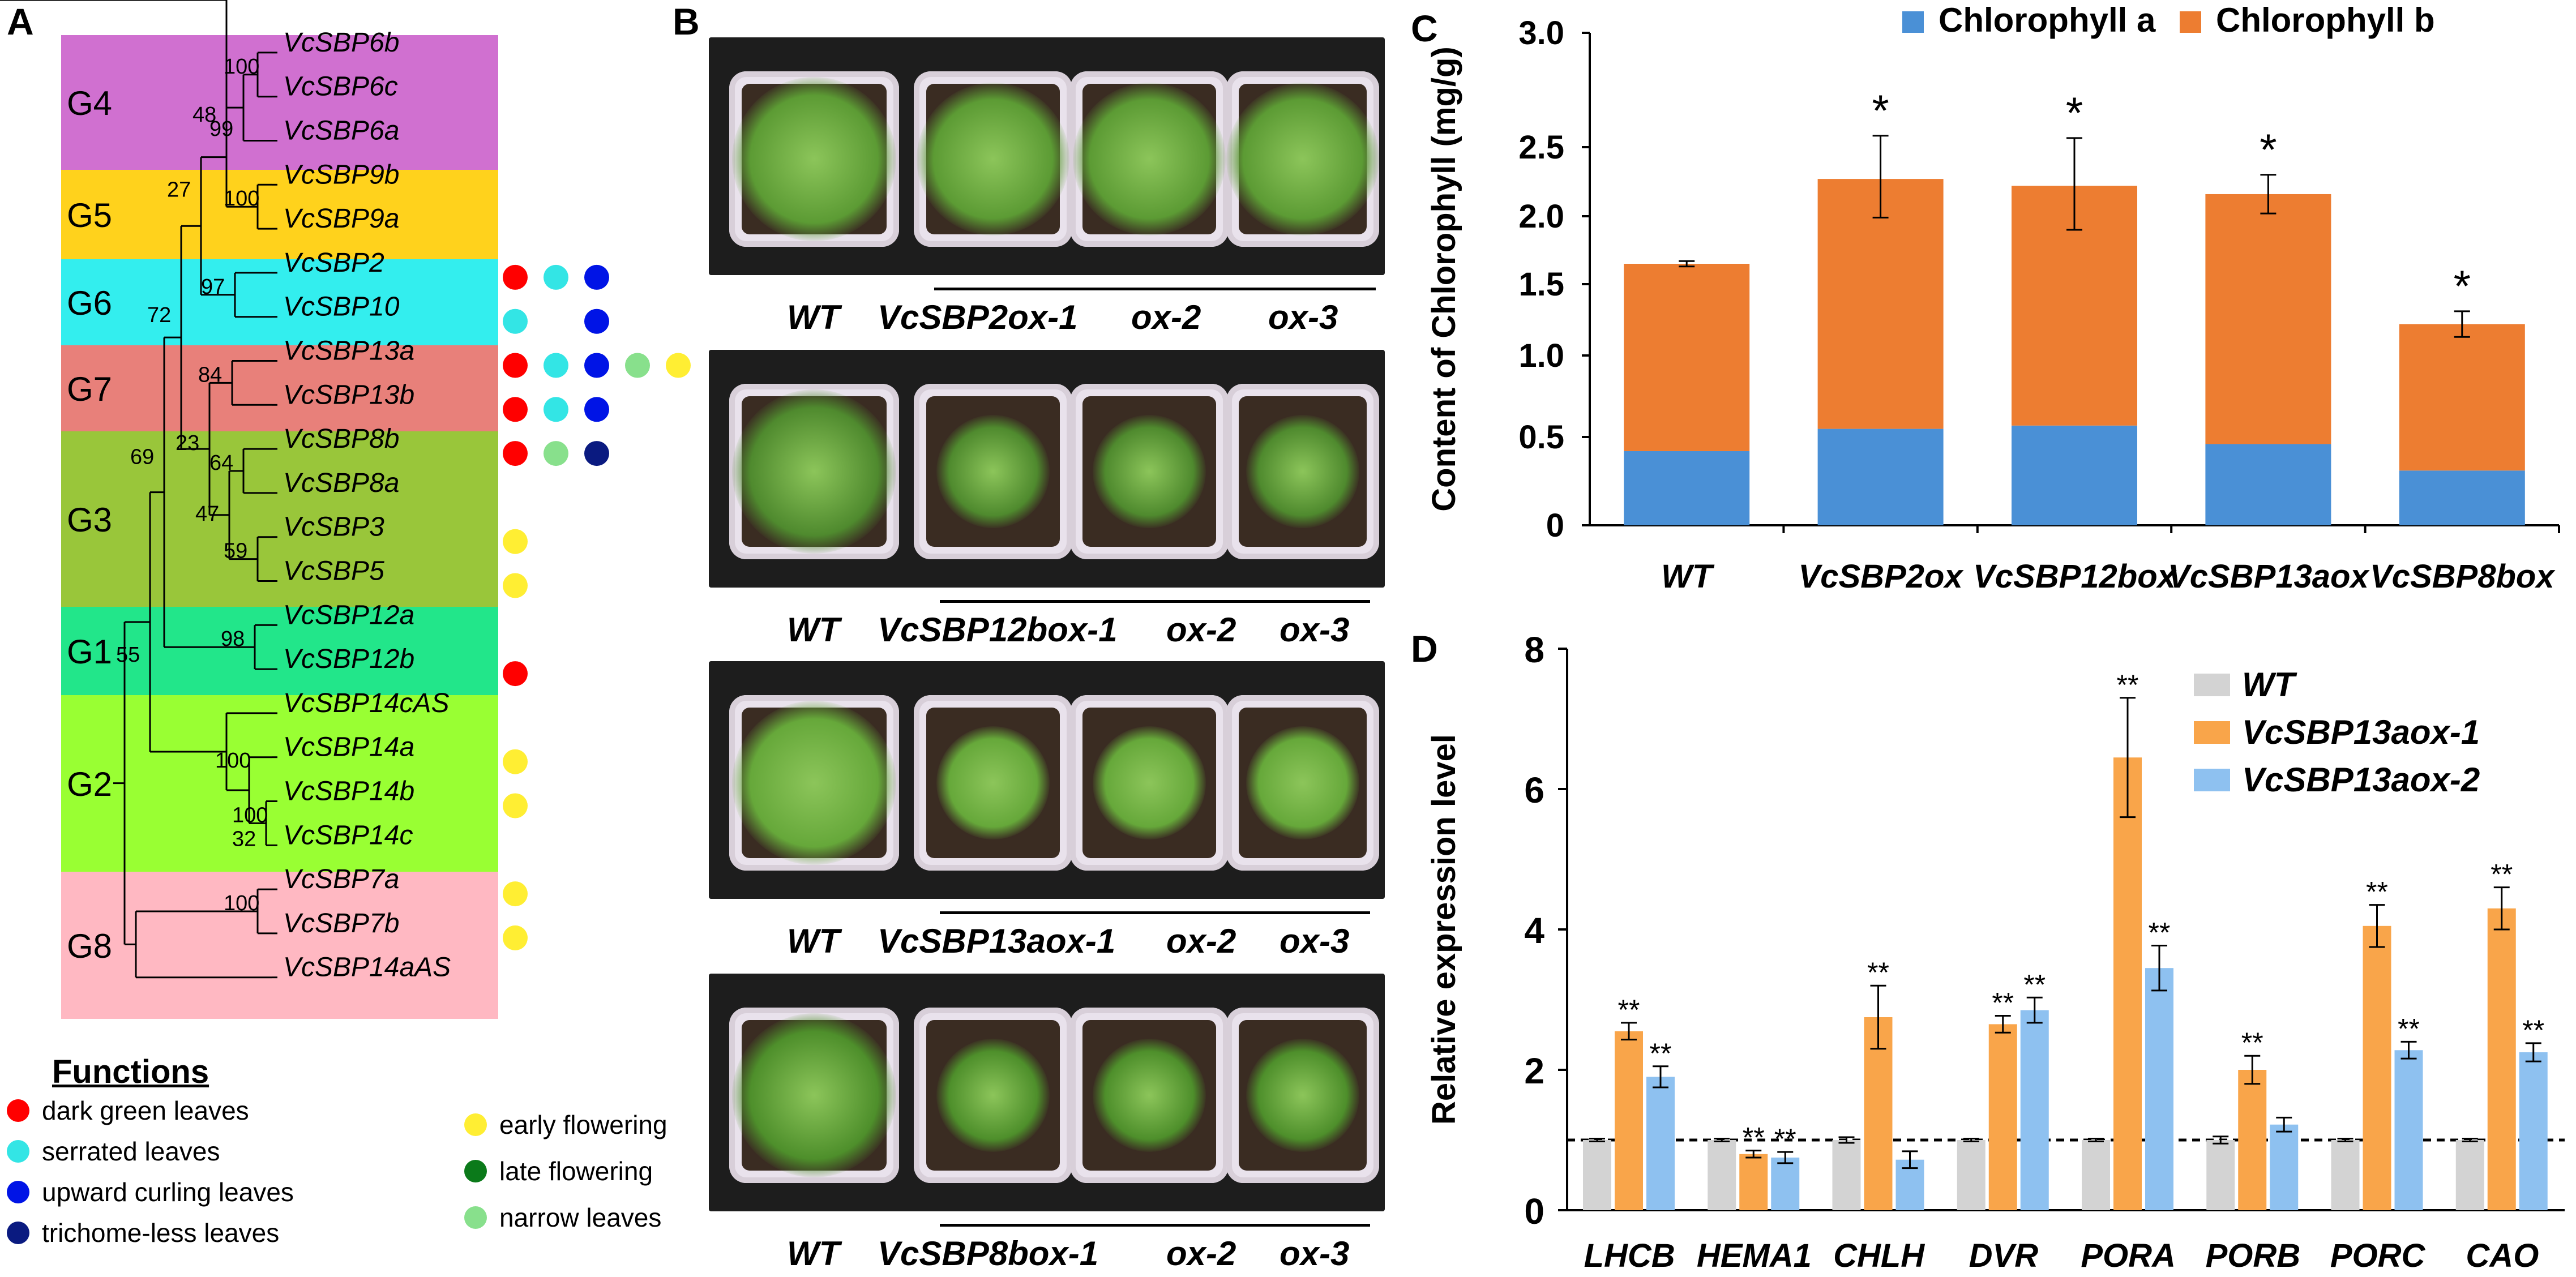 The height and width of the screenshot is (1277, 2576). Describe the element at coordinates (1754, 1255) in the screenshot. I see `chart-d-category-label: HEMA1` at that location.